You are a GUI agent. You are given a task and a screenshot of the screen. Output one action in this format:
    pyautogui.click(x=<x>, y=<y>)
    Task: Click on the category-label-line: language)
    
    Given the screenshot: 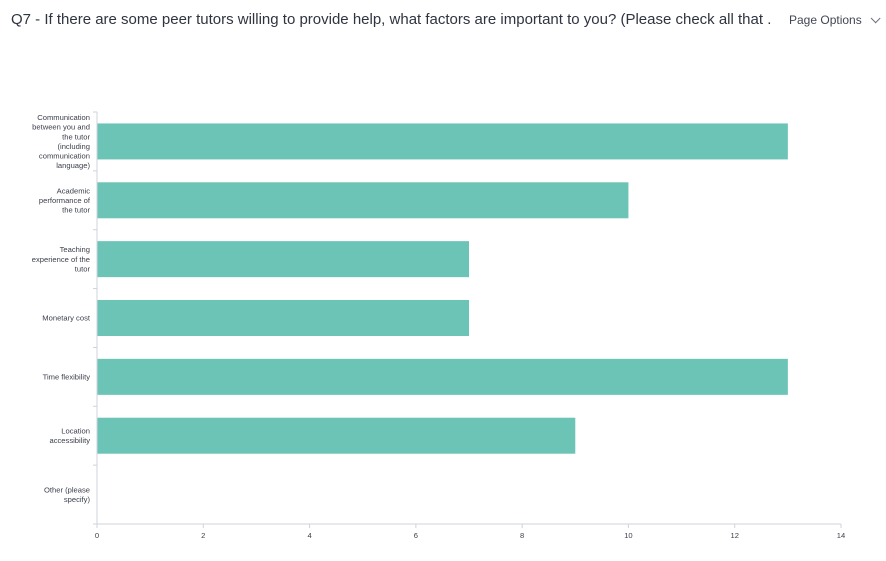 What is the action you would take?
    pyautogui.click(x=73, y=165)
    